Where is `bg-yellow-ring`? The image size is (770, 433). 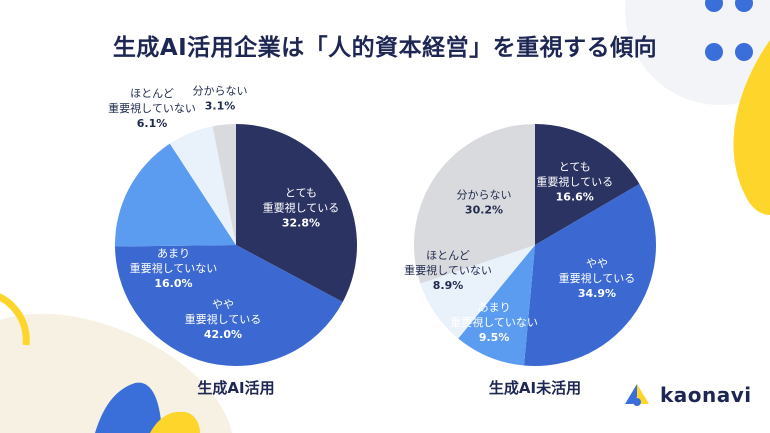 bg-yellow-ring is located at coordinates (15, 319).